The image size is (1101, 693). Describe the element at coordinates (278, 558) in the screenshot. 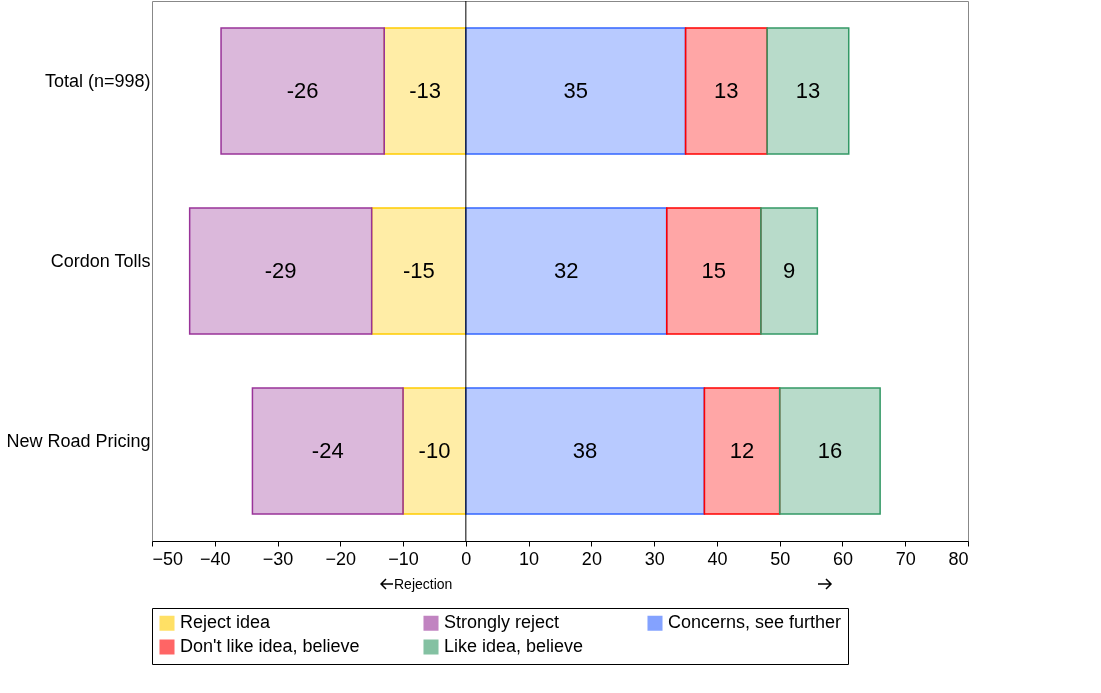

I see `x-tick-label: −30` at that location.